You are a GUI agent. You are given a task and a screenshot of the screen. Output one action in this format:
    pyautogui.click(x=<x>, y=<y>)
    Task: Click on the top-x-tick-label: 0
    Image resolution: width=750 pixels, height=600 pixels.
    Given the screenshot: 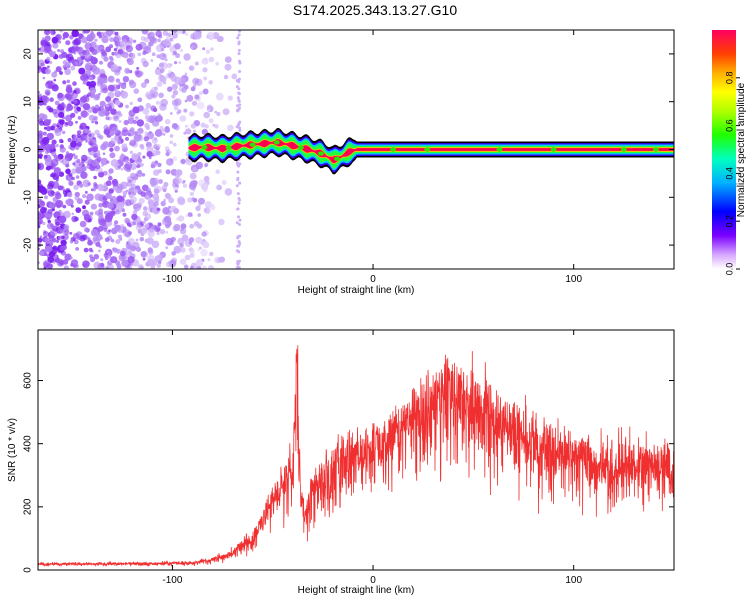 What is the action you would take?
    pyautogui.click(x=373, y=279)
    